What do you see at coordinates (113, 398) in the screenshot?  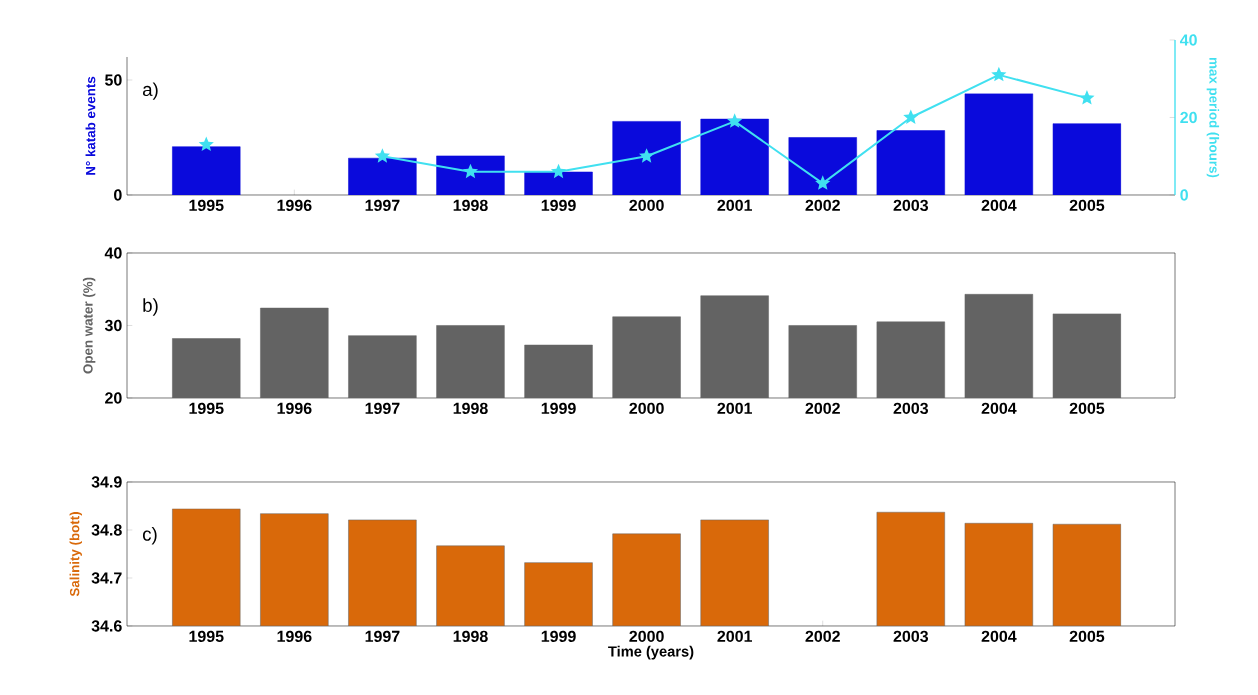 I see `y-tick-label: 20` at bounding box center [113, 398].